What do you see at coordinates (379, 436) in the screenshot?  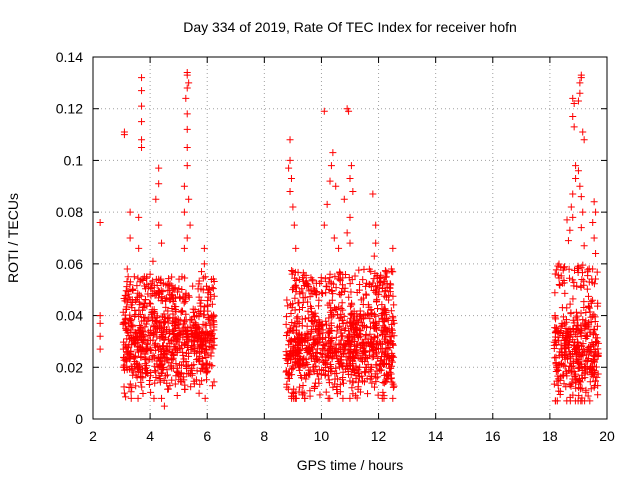 I see `x-tick-label: 12` at bounding box center [379, 436].